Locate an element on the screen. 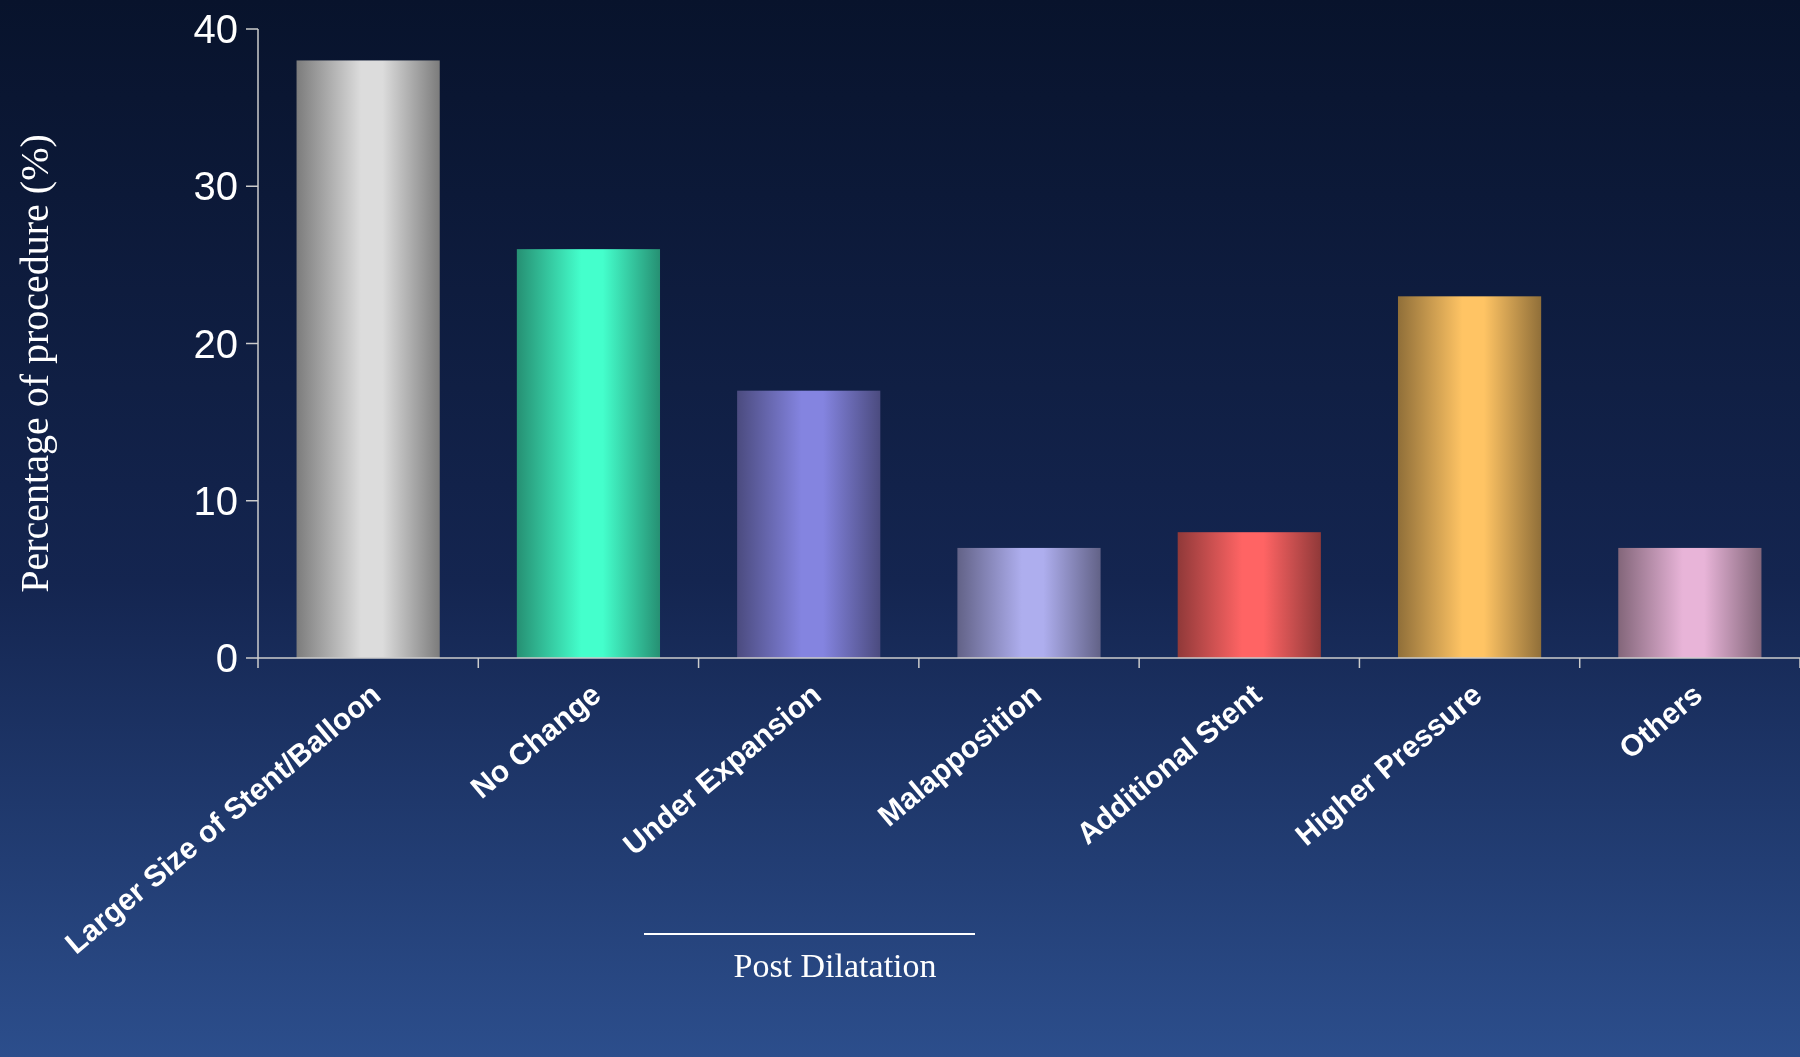 Image resolution: width=1800 pixels, height=1057 pixels. y-axis-title: Percentage of procedure (%) is located at coordinates (34, 363).